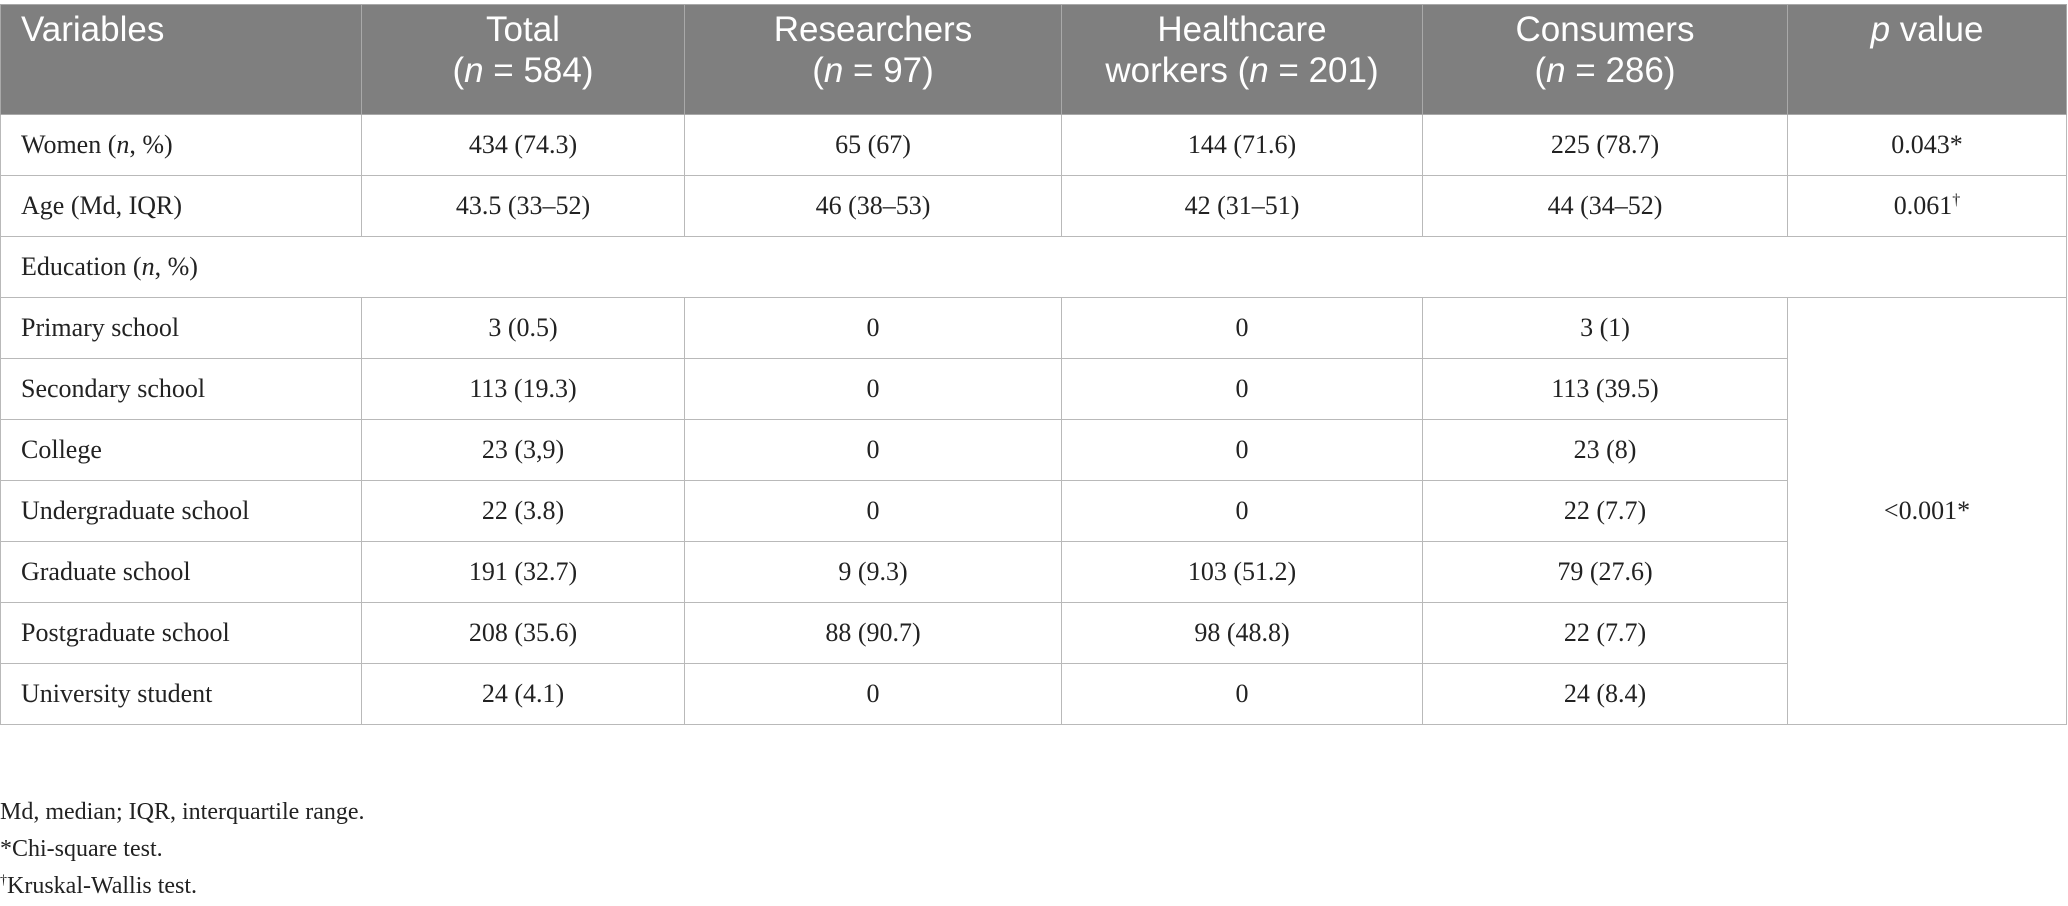 The width and height of the screenshot is (2068, 906). What do you see at coordinates (1927, 511) in the screenshot?
I see `cell-education-p-value: <0.001*` at bounding box center [1927, 511].